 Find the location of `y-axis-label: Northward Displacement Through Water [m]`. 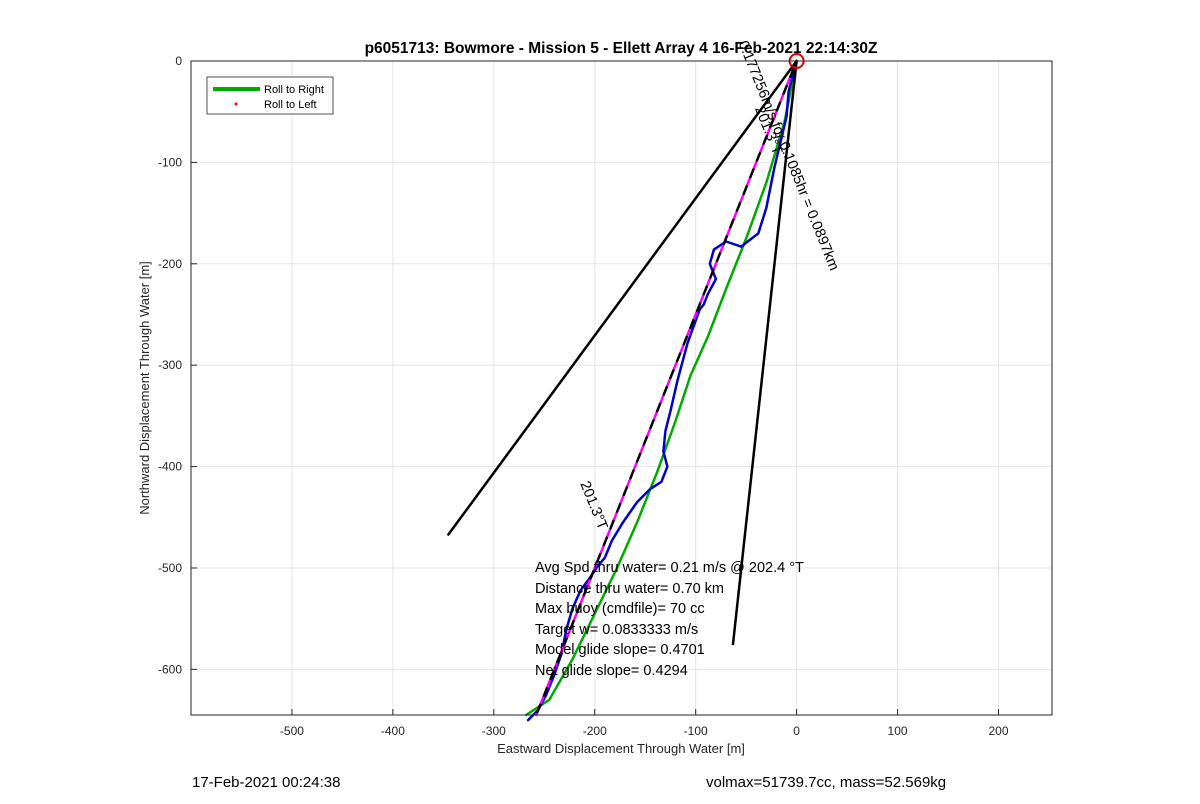

y-axis-label: Northward Displacement Through Water [m] is located at coordinates (144, 388).